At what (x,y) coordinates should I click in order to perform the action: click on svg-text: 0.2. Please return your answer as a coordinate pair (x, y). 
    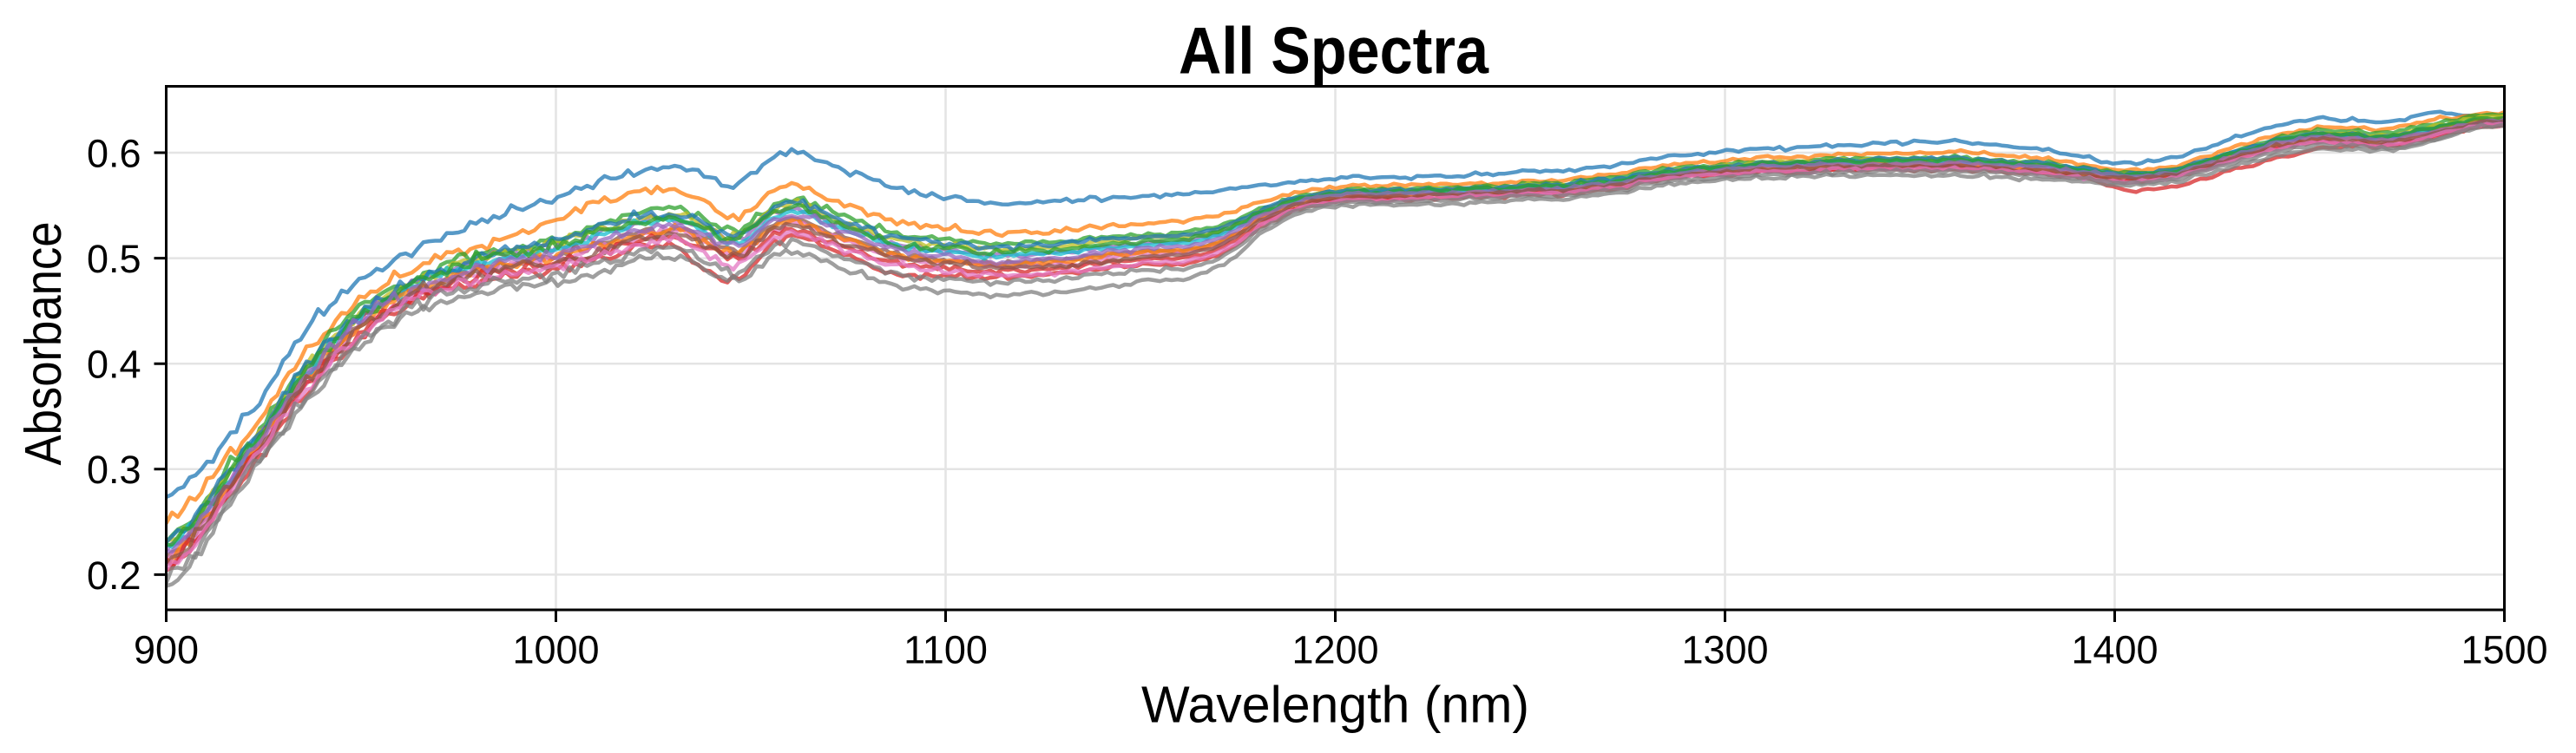
    Looking at the image, I should click on (114, 575).